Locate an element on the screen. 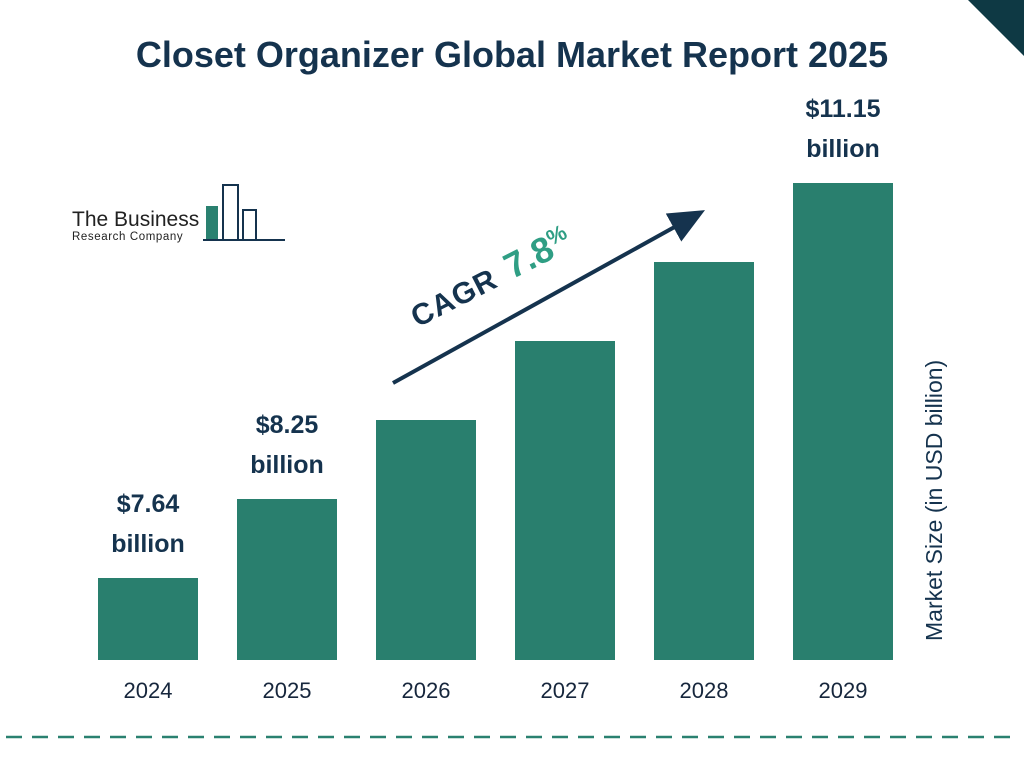  bar-2024 is located at coordinates (148, 619).